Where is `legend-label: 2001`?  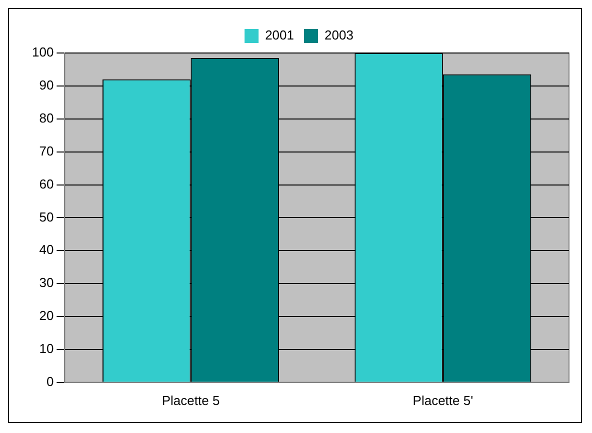
legend-label: 2001 is located at coordinates (279, 35).